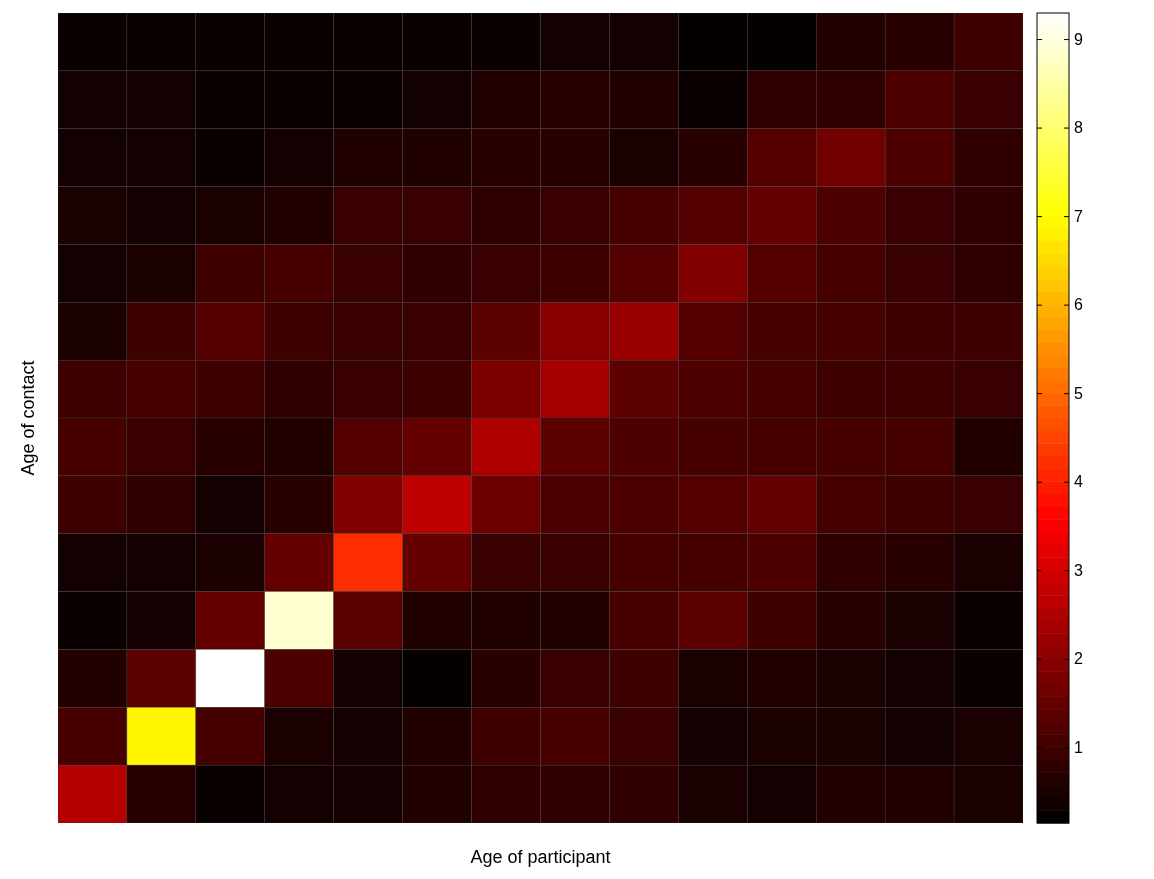  Describe the element at coordinates (1078, 216) in the screenshot. I see `color-bar-label: 7` at that location.